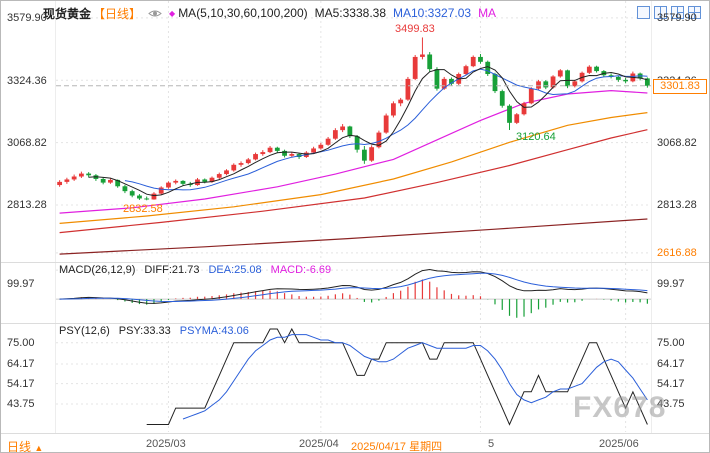 This screenshot has height=453, width=710. I want to click on psyma-value: PSYMA:43.06, so click(214, 331).